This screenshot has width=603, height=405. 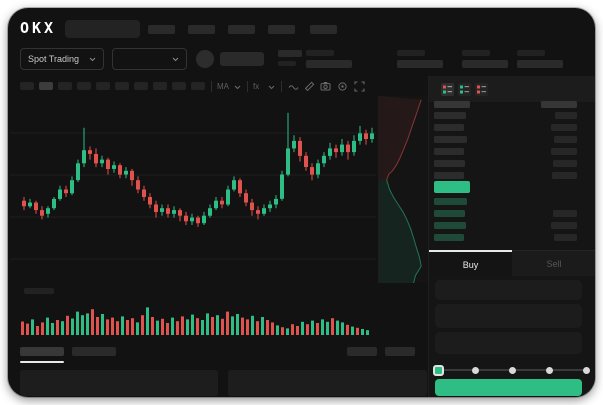 I want to click on wave-icon, so click(x=293, y=87).